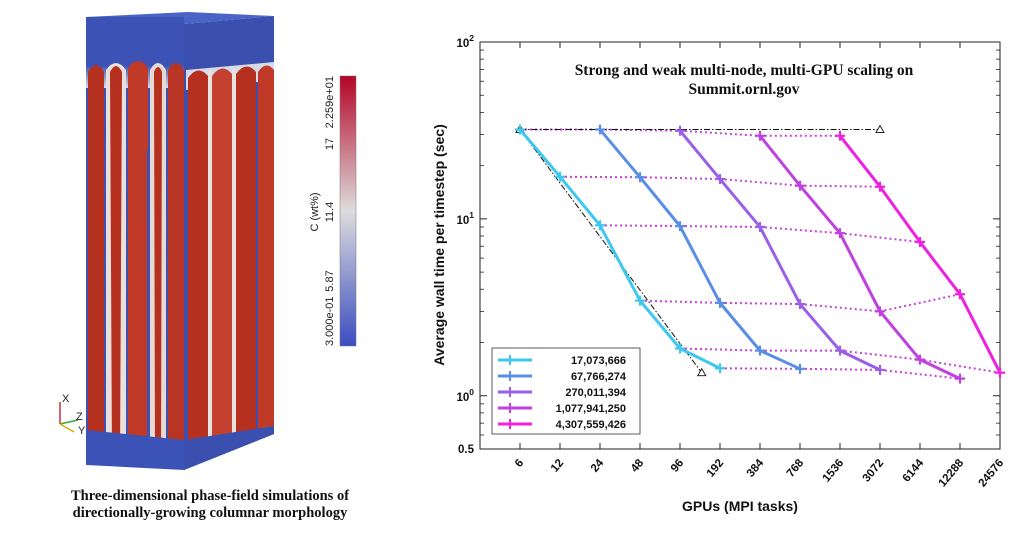 This screenshot has height=538, width=1024. What do you see at coordinates (519, 463) in the screenshot?
I see `x-tick-label: 6` at bounding box center [519, 463].